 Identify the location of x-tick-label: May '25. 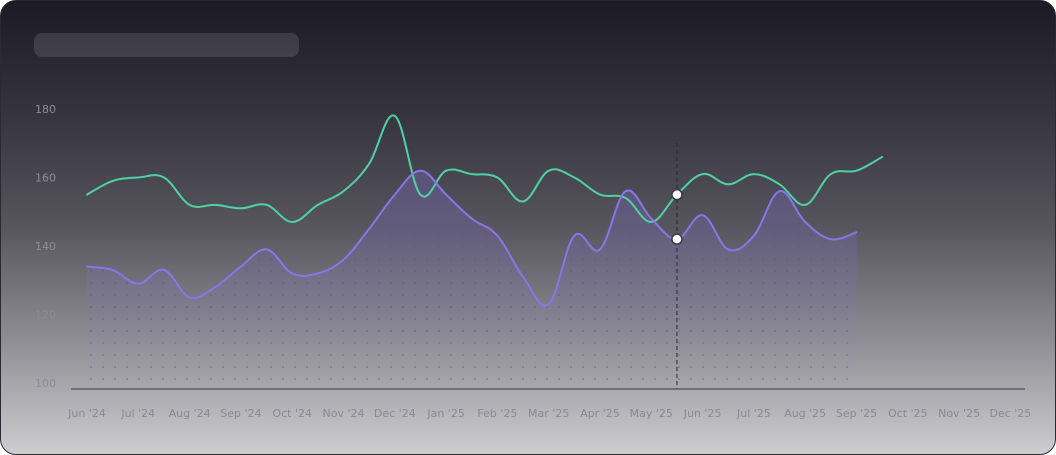
(651, 413).